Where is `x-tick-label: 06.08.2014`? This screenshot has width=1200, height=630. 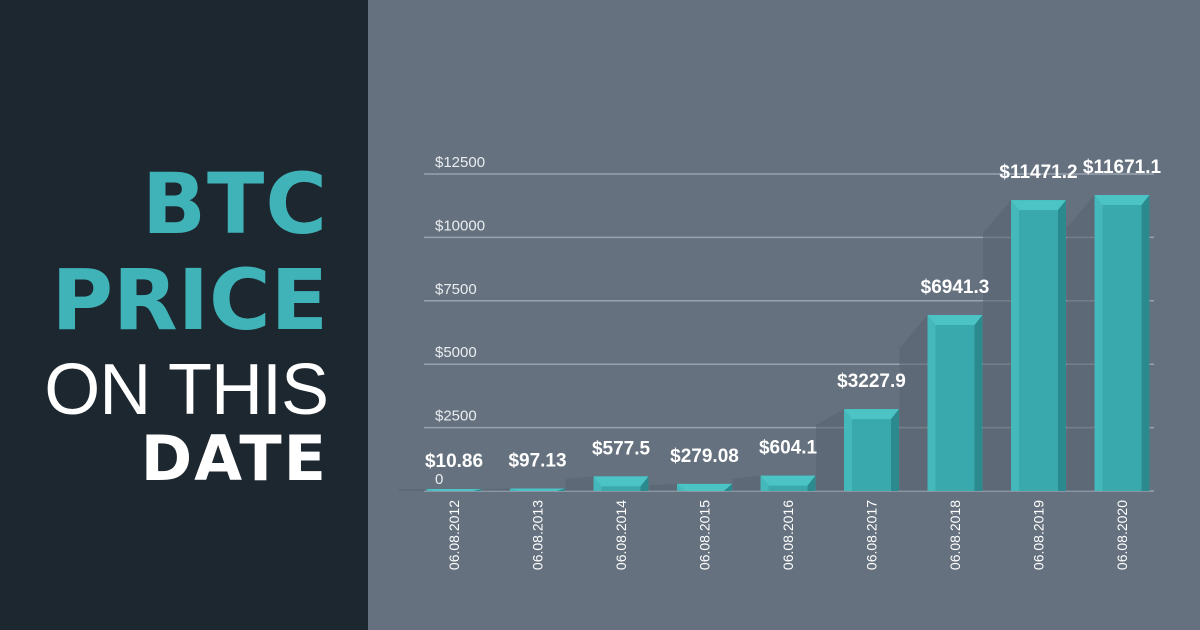
x-tick-label: 06.08.2014 is located at coordinates (621, 535).